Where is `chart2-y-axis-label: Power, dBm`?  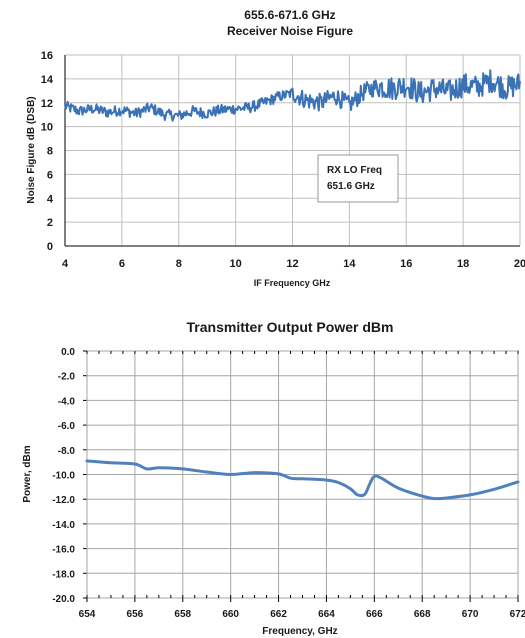 chart2-y-axis-label: Power, dBm is located at coordinates (27, 473).